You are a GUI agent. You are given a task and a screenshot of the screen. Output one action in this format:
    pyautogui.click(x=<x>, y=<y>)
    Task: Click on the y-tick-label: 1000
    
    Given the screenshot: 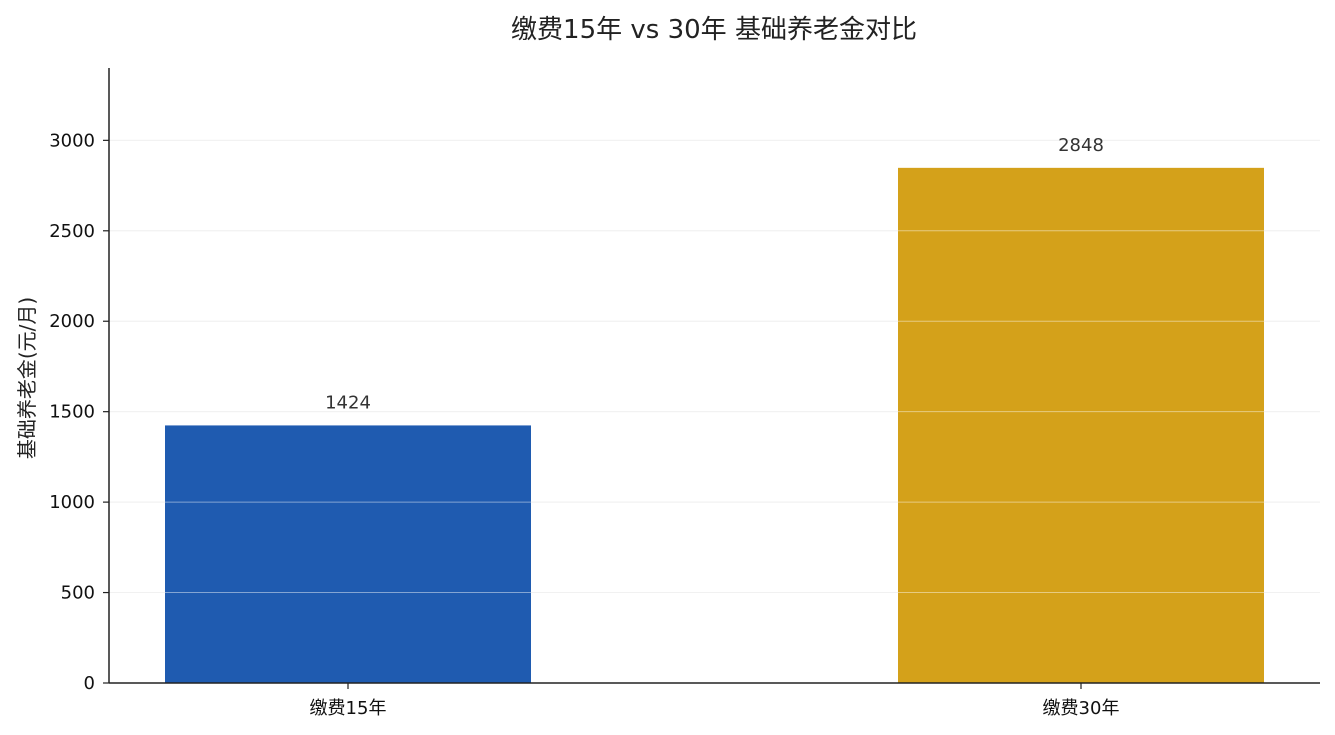 What is the action you would take?
    pyautogui.click(x=72, y=502)
    